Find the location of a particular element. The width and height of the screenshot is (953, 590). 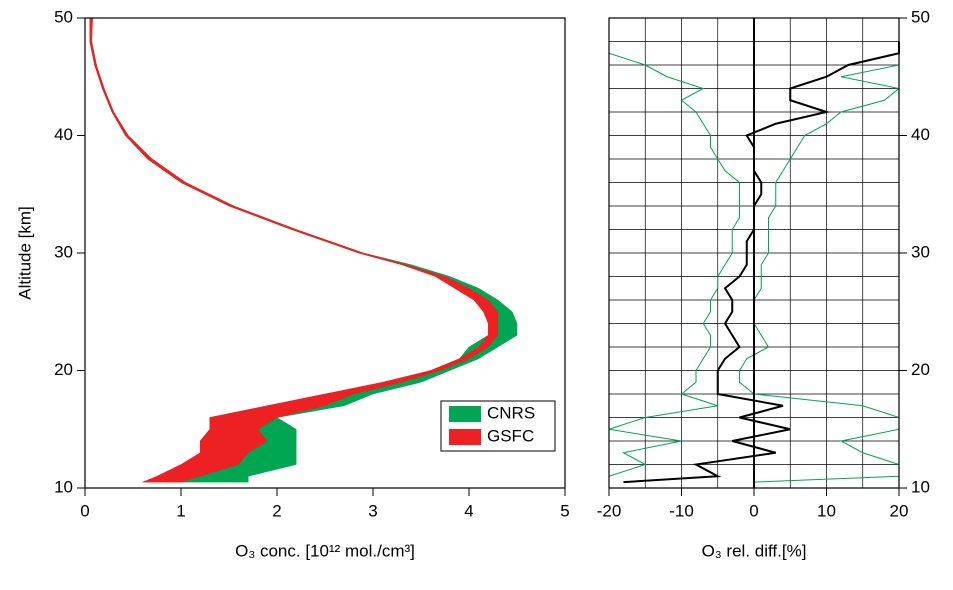

x-tick-label: 5 is located at coordinates (564, 510).